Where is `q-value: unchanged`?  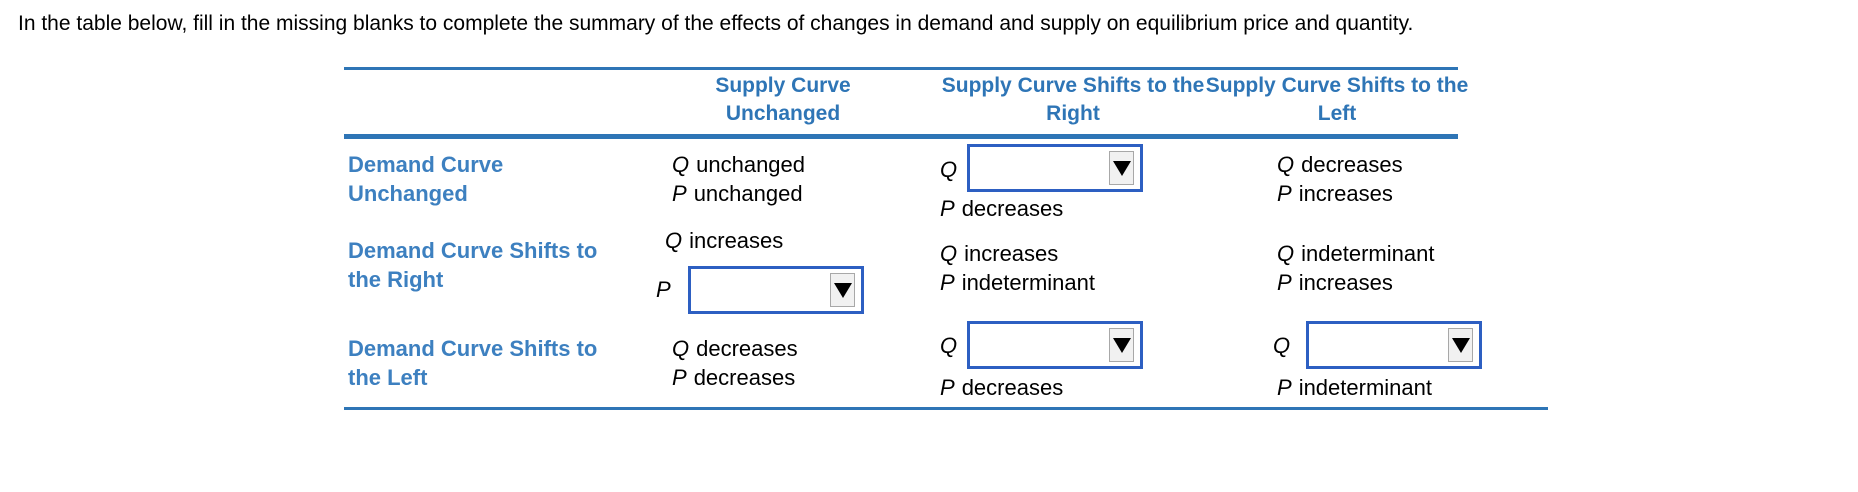 q-value: unchanged is located at coordinates (751, 164).